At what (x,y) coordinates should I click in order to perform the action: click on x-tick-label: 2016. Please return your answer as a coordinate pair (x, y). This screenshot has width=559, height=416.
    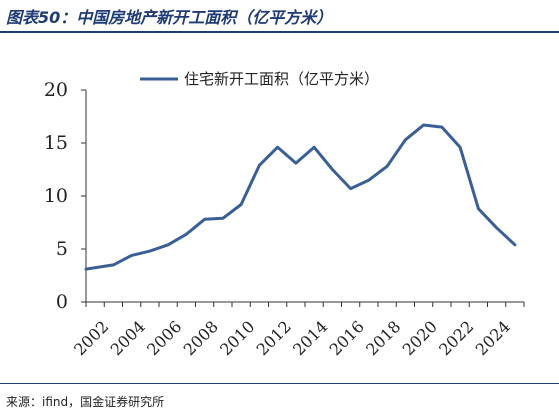
    Looking at the image, I should click on (347, 338).